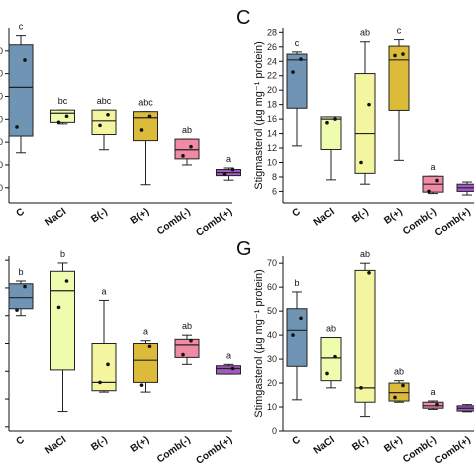 The width and height of the screenshot is (474, 474). What do you see at coordinates (272, 311) in the screenshot?
I see `y-tick-label: 50` at bounding box center [272, 311].